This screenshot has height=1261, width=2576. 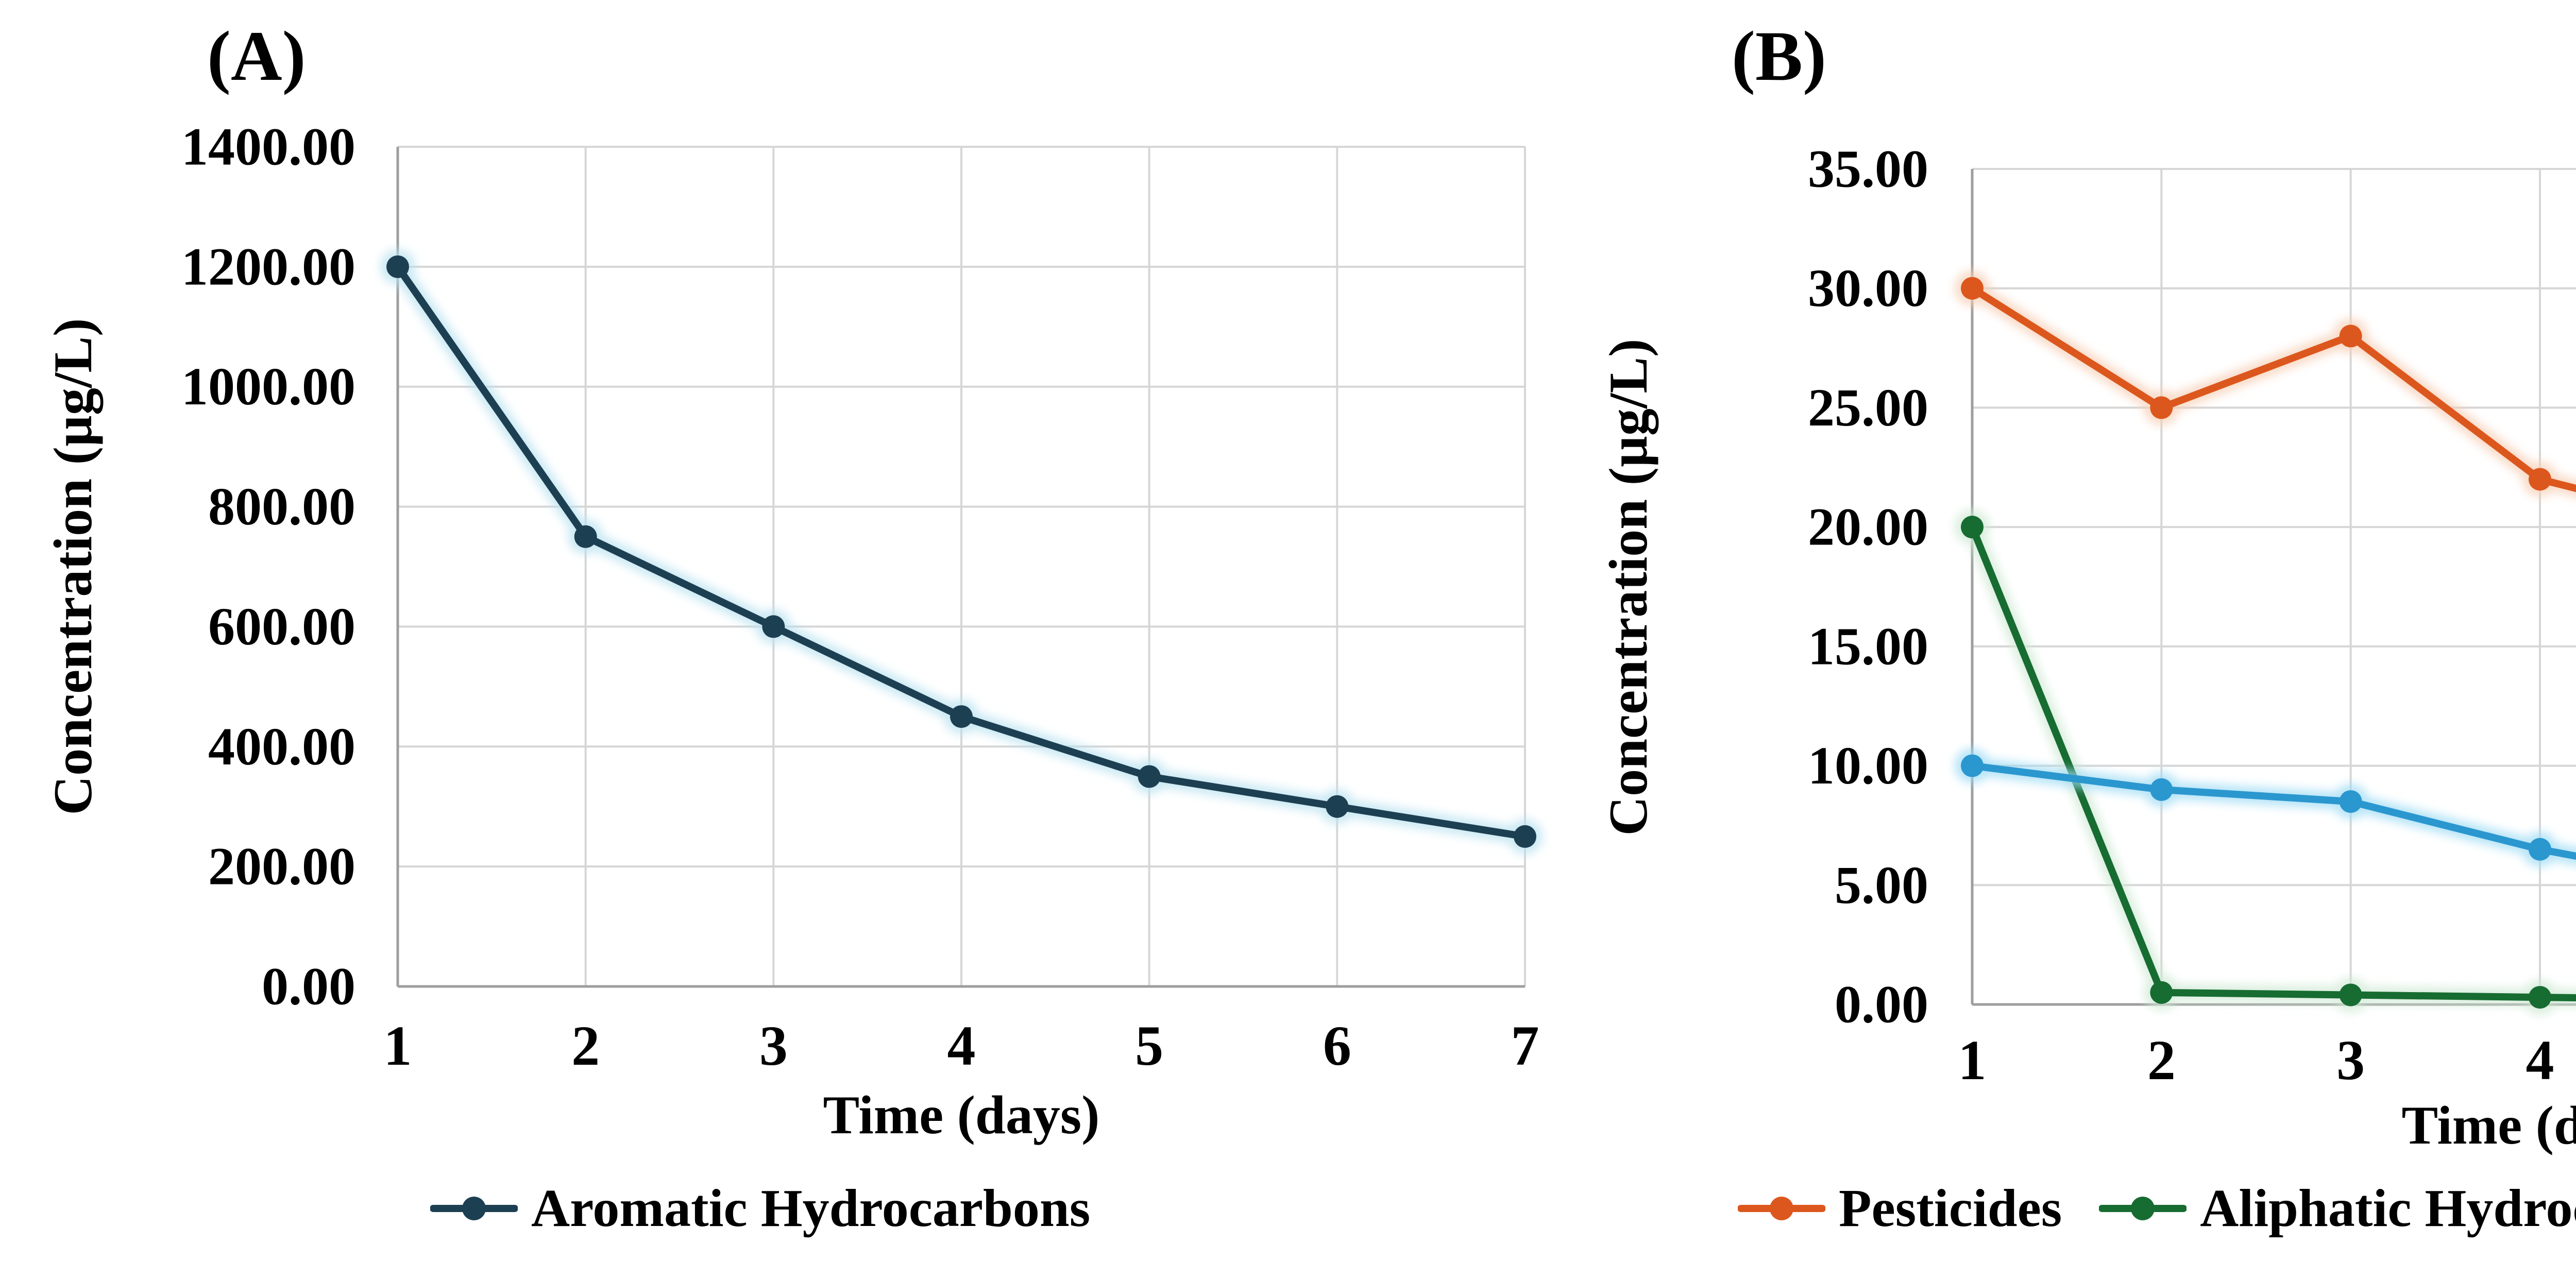 I want to click on legend-label-pesticides: Pesticides, so click(x=1950, y=1208).